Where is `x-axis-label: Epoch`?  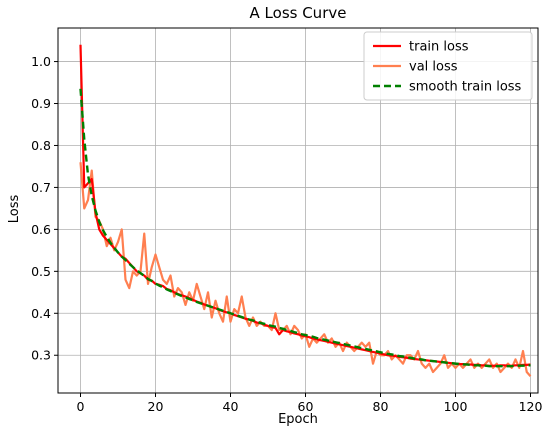
x-axis-label: Epoch is located at coordinates (298, 419).